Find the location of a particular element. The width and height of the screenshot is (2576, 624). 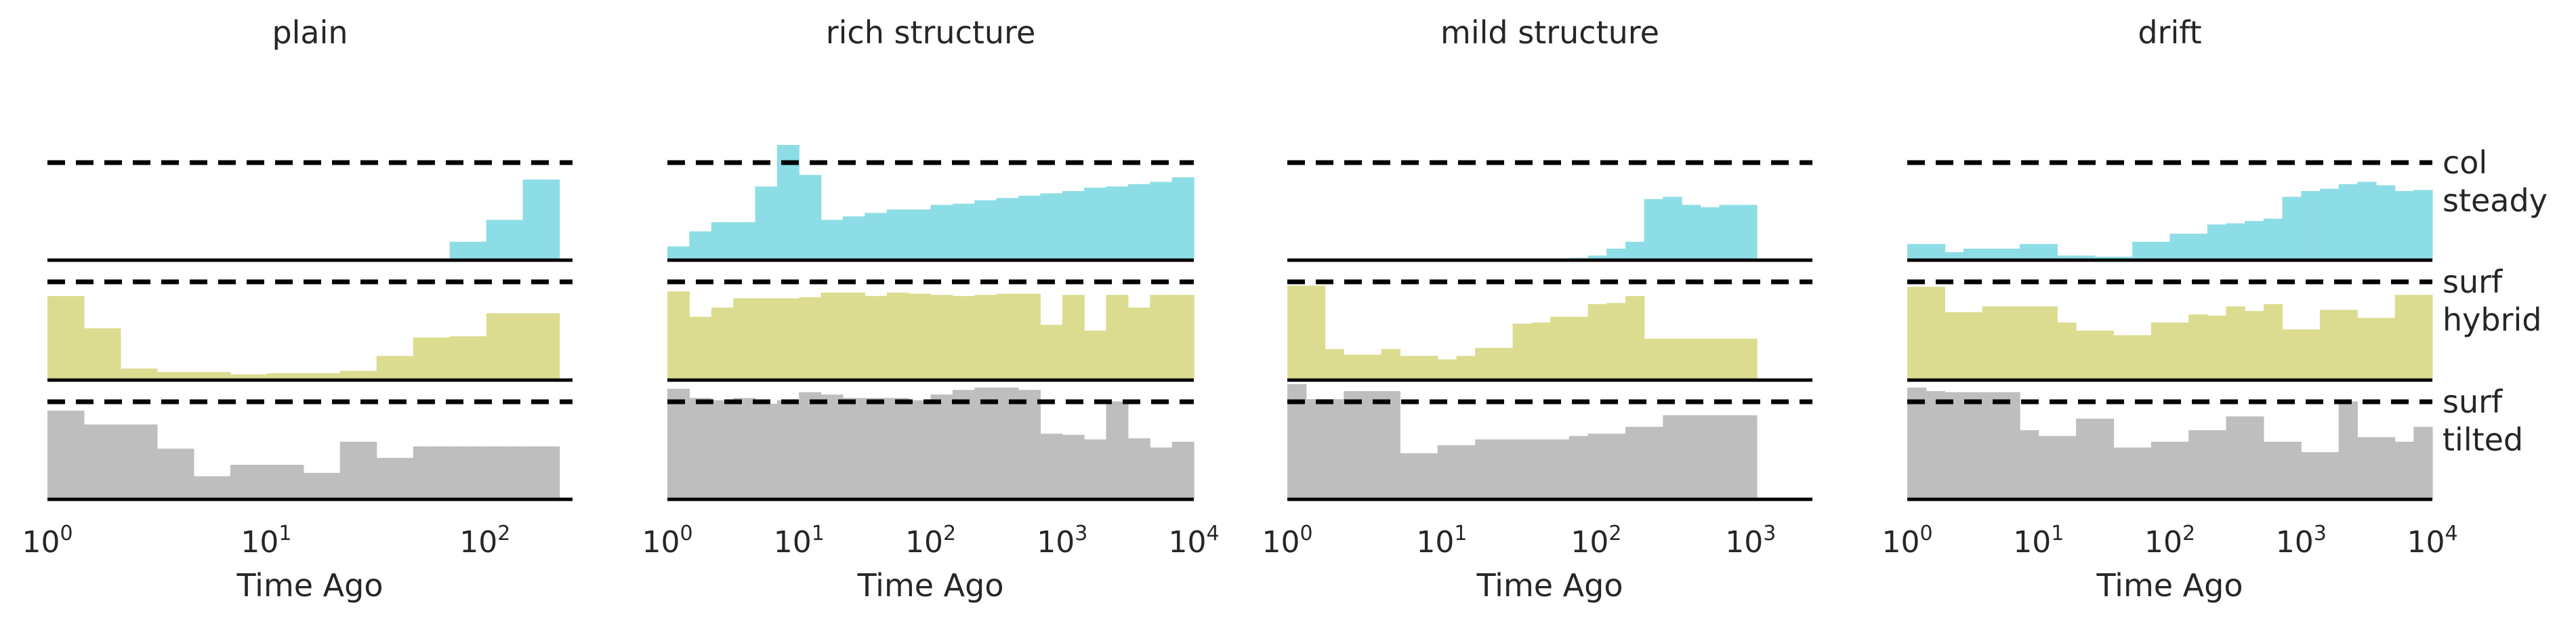

x-tick-exponent: 3 is located at coordinates (1769, 533).